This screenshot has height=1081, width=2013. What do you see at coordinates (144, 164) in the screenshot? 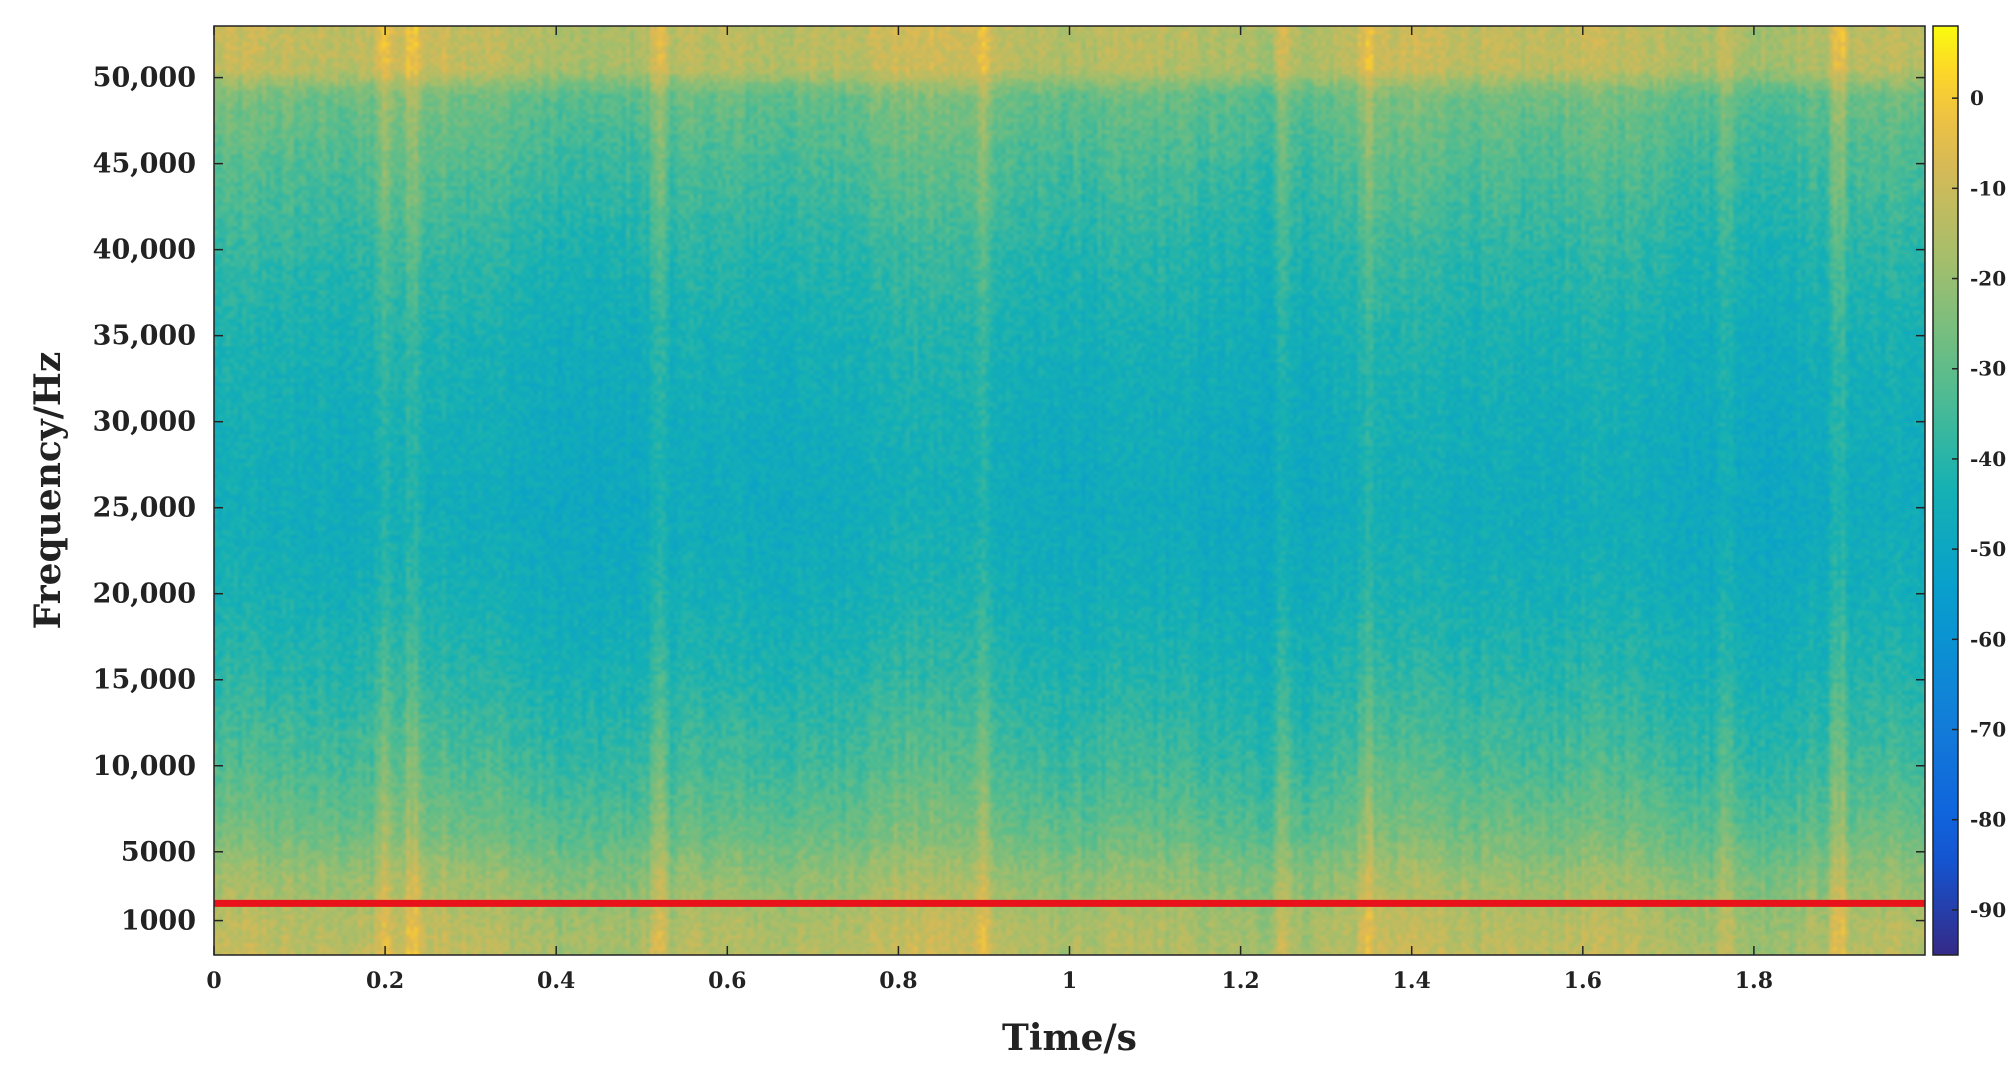
I see `y-tick-label: 45,000` at bounding box center [144, 164].